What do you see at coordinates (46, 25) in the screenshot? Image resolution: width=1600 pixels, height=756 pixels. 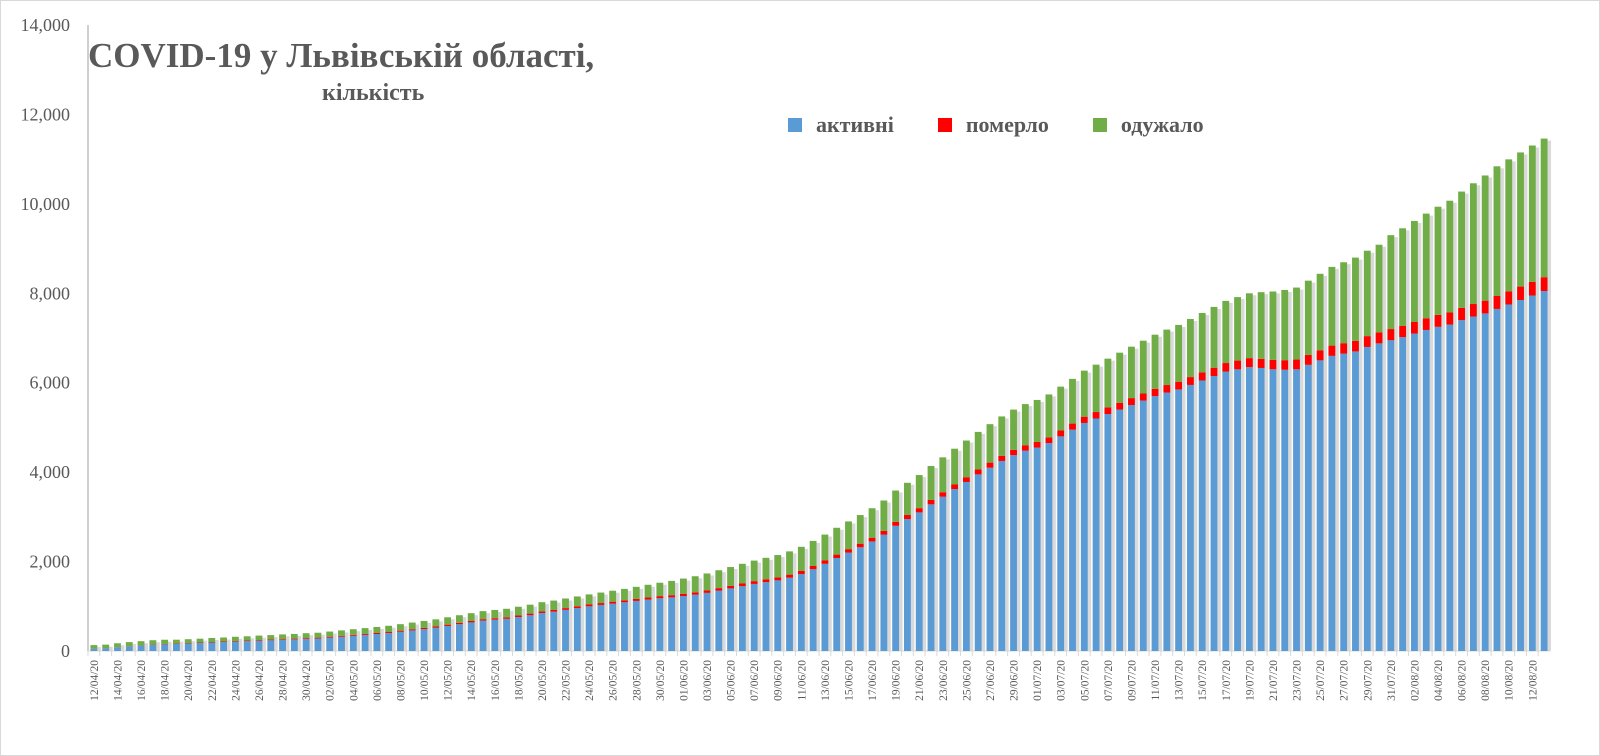 I see `y-tick-label: 14,000` at bounding box center [46, 25].